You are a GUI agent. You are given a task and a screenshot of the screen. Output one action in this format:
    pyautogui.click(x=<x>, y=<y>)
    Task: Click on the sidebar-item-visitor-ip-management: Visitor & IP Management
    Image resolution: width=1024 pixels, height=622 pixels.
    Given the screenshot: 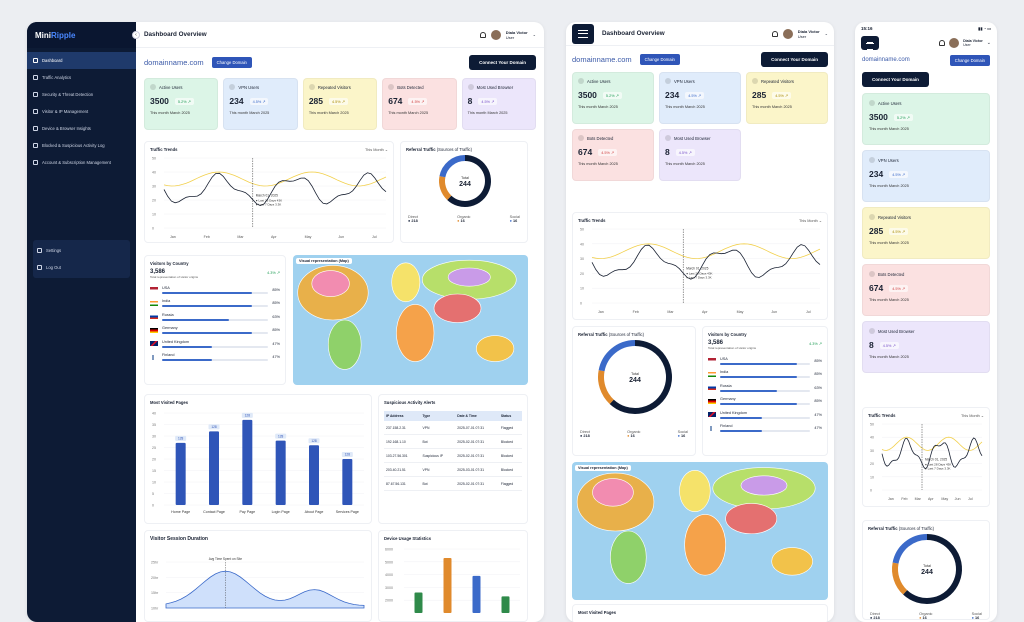 What is the action you would take?
    pyautogui.click(x=81, y=111)
    